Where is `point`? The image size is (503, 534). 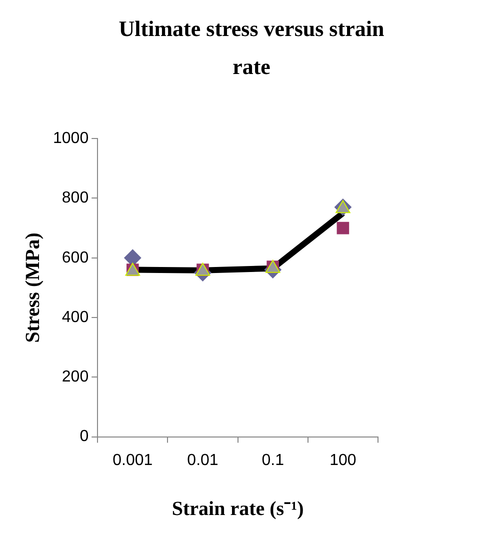
point is located at coordinates (343, 228).